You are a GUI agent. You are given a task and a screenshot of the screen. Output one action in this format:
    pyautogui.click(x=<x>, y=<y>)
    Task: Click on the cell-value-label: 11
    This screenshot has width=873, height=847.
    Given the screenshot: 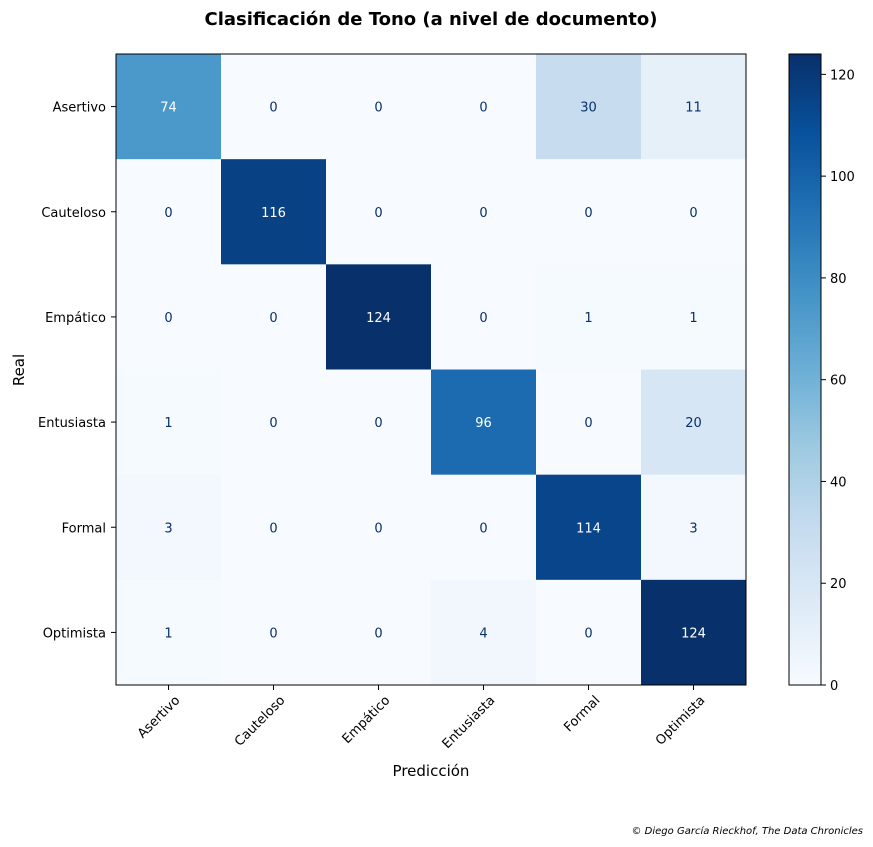 What is the action you would take?
    pyautogui.click(x=693, y=108)
    